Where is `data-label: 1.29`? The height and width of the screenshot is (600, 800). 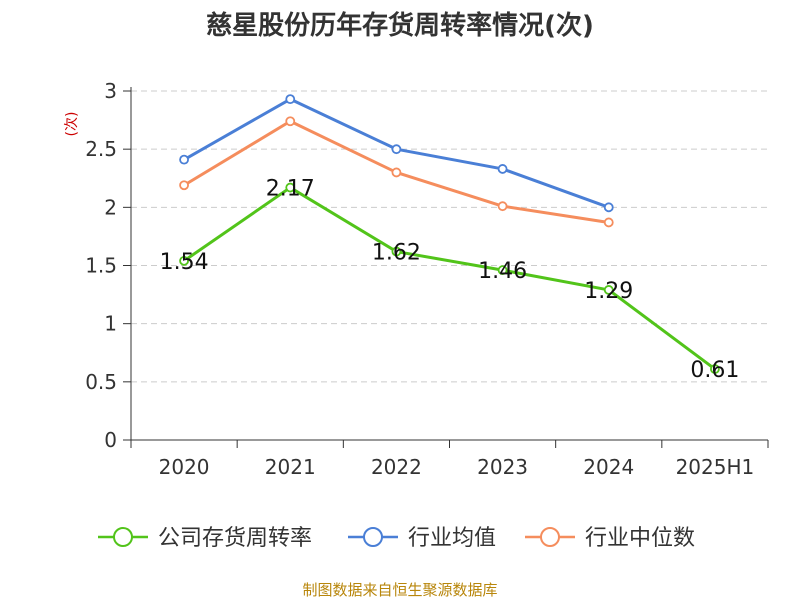 data-label: 1.29 is located at coordinates (608, 291).